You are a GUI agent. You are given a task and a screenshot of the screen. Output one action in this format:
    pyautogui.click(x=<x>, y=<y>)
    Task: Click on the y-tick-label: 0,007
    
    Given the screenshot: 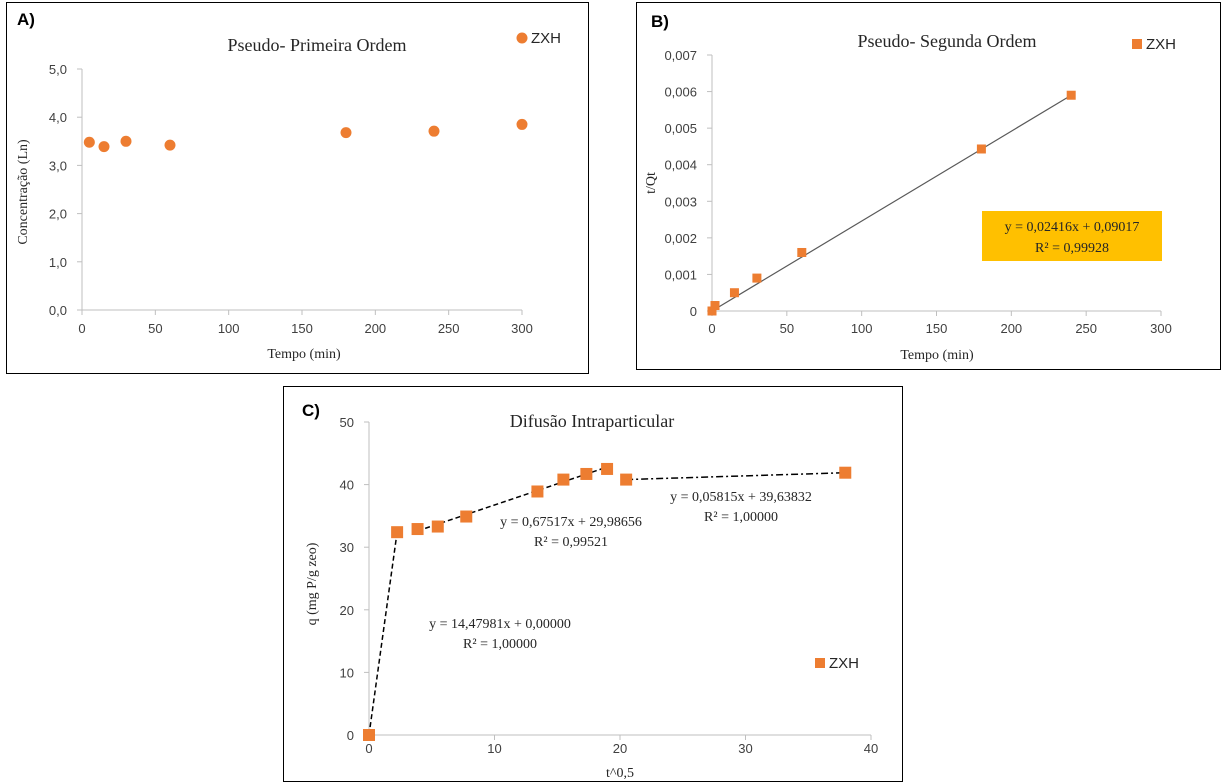 What is the action you would take?
    pyautogui.click(x=680, y=55)
    